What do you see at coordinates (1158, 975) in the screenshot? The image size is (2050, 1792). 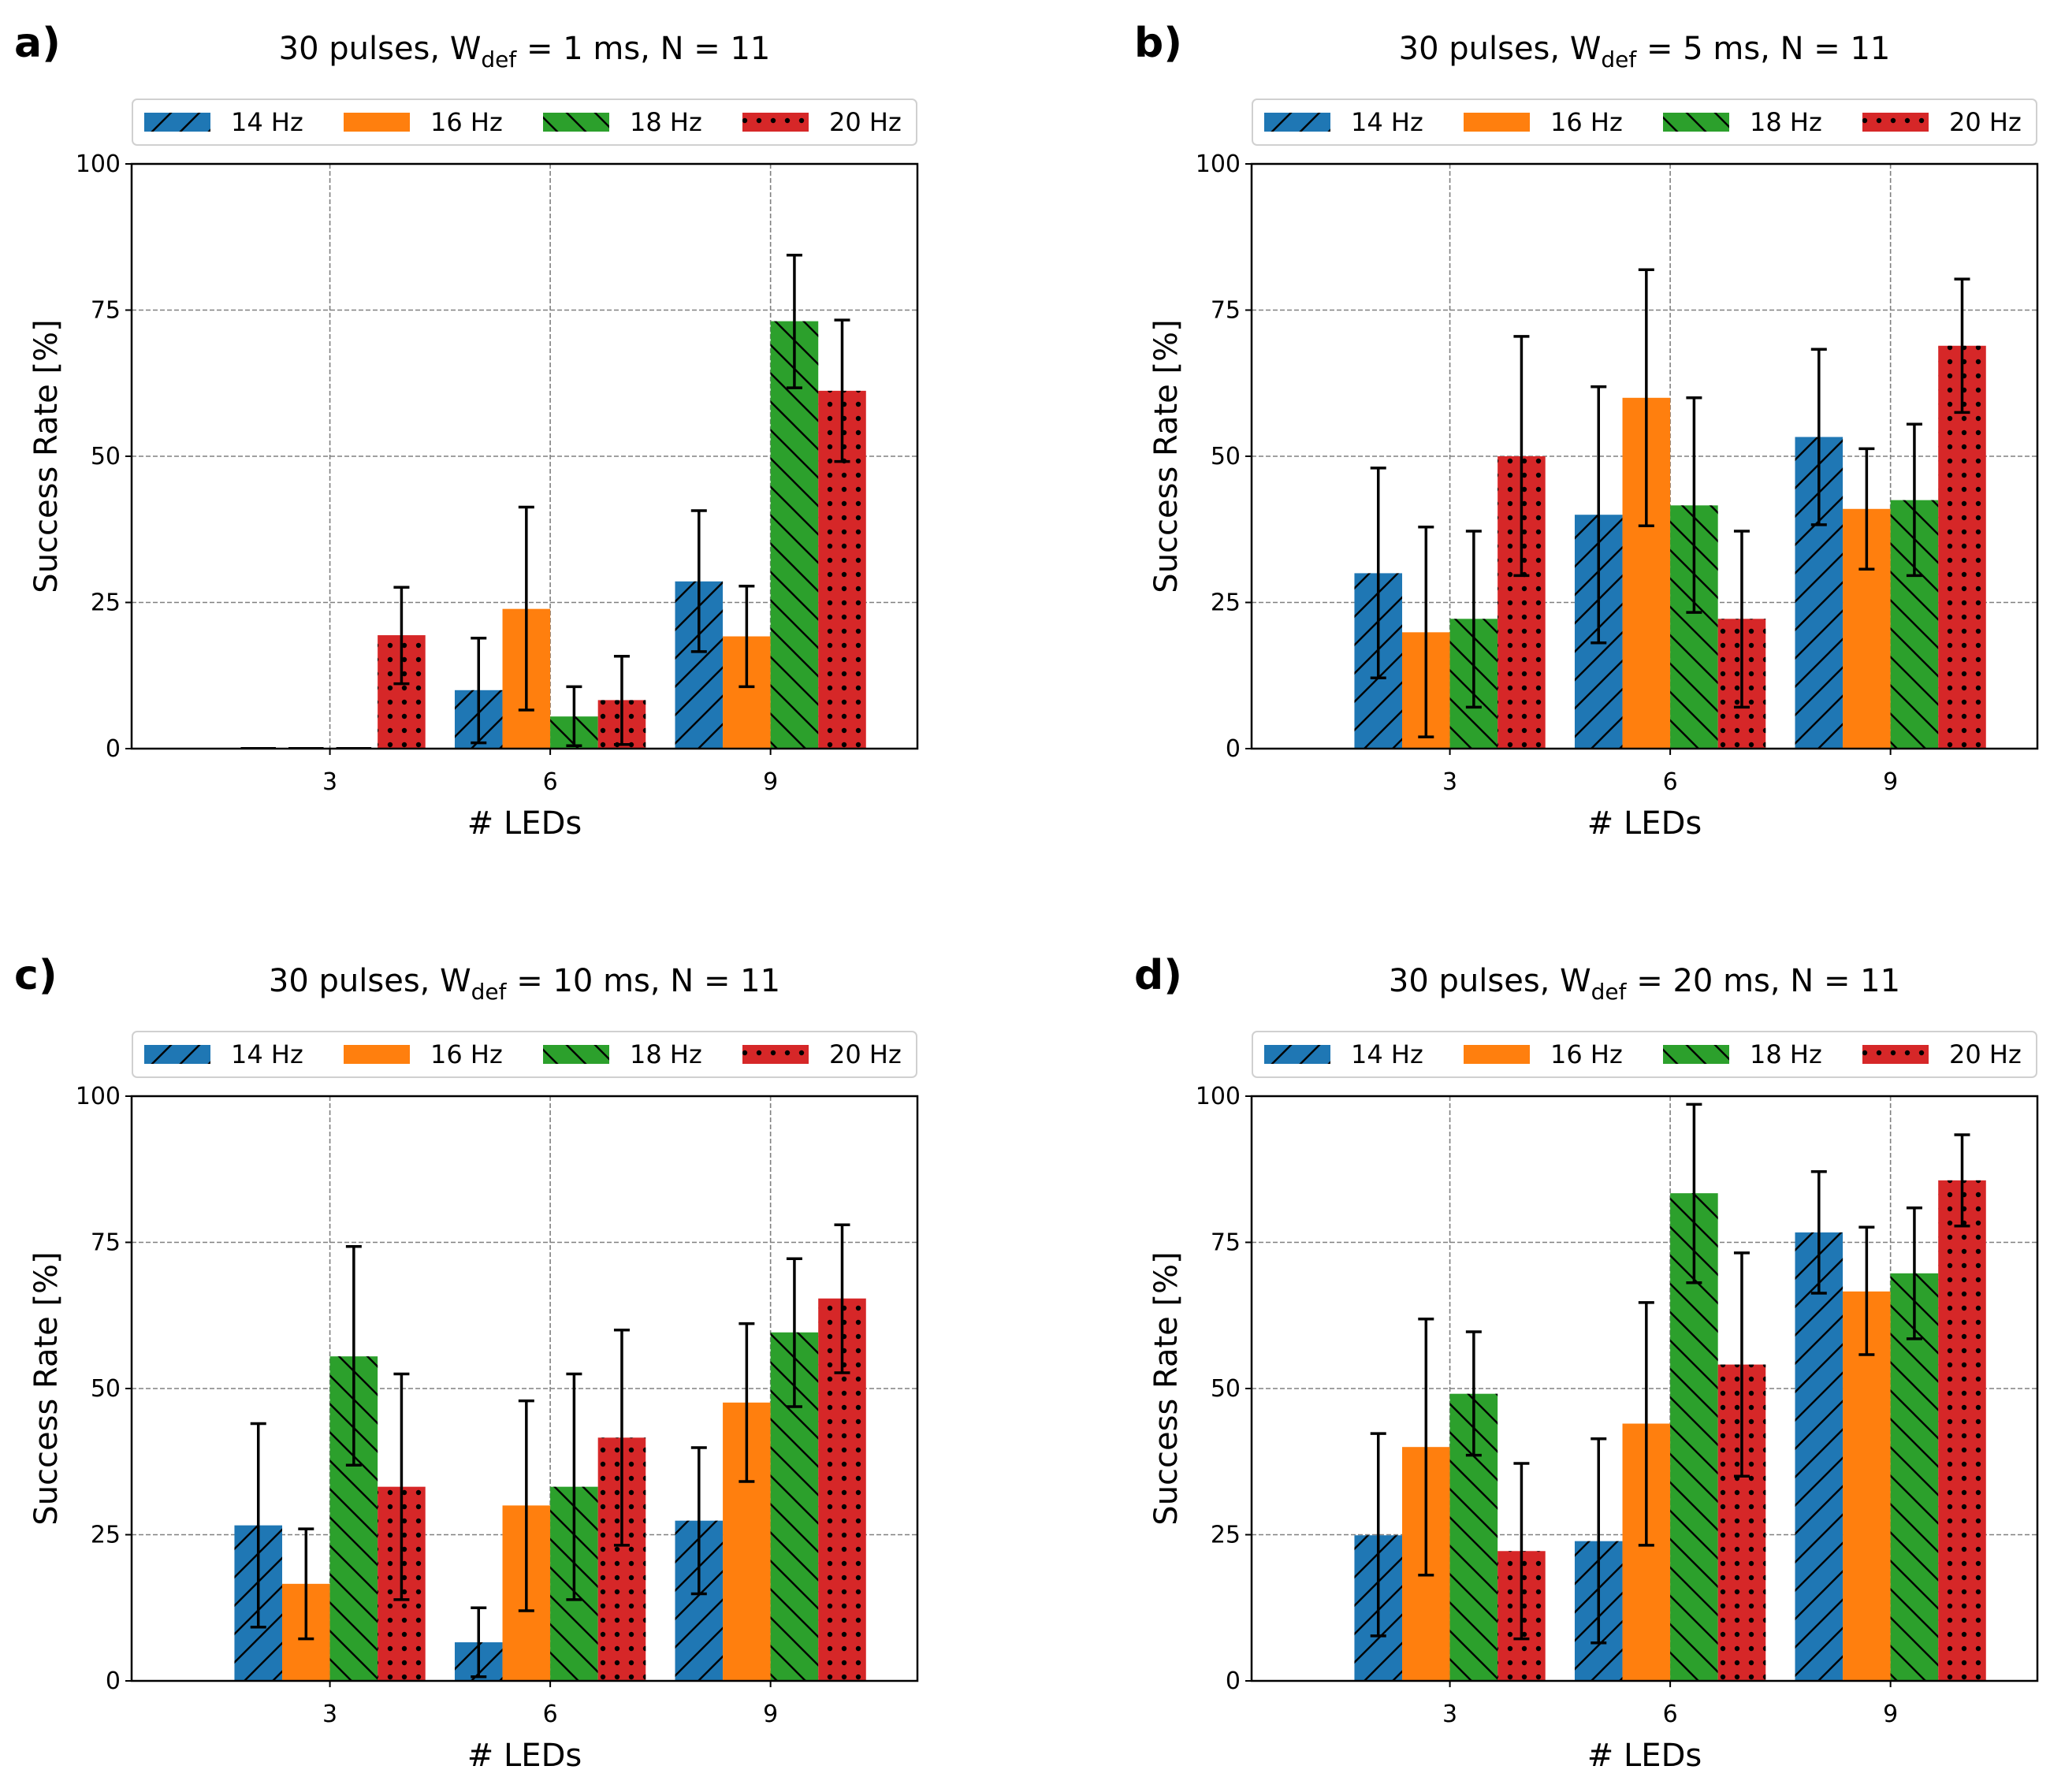 I see `panel-label: d)` at bounding box center [1158, 975].